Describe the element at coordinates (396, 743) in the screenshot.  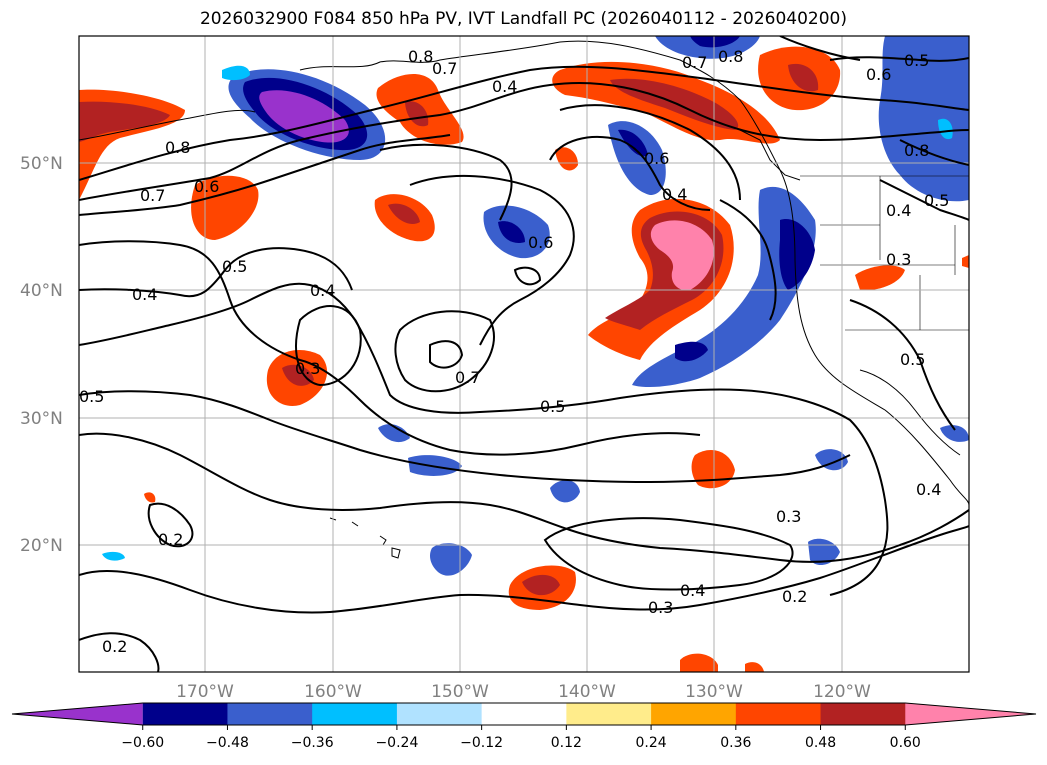
I see `colorbar-tick-label: −0.24` at that location.